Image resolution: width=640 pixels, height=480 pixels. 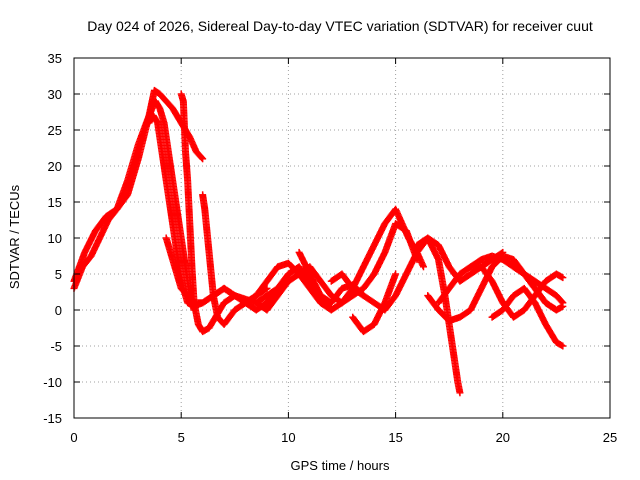 What do you see at coordinates (73, 437) in the screenshot?
I see `x-tick-label: 0` at bounding box center [73, 437].